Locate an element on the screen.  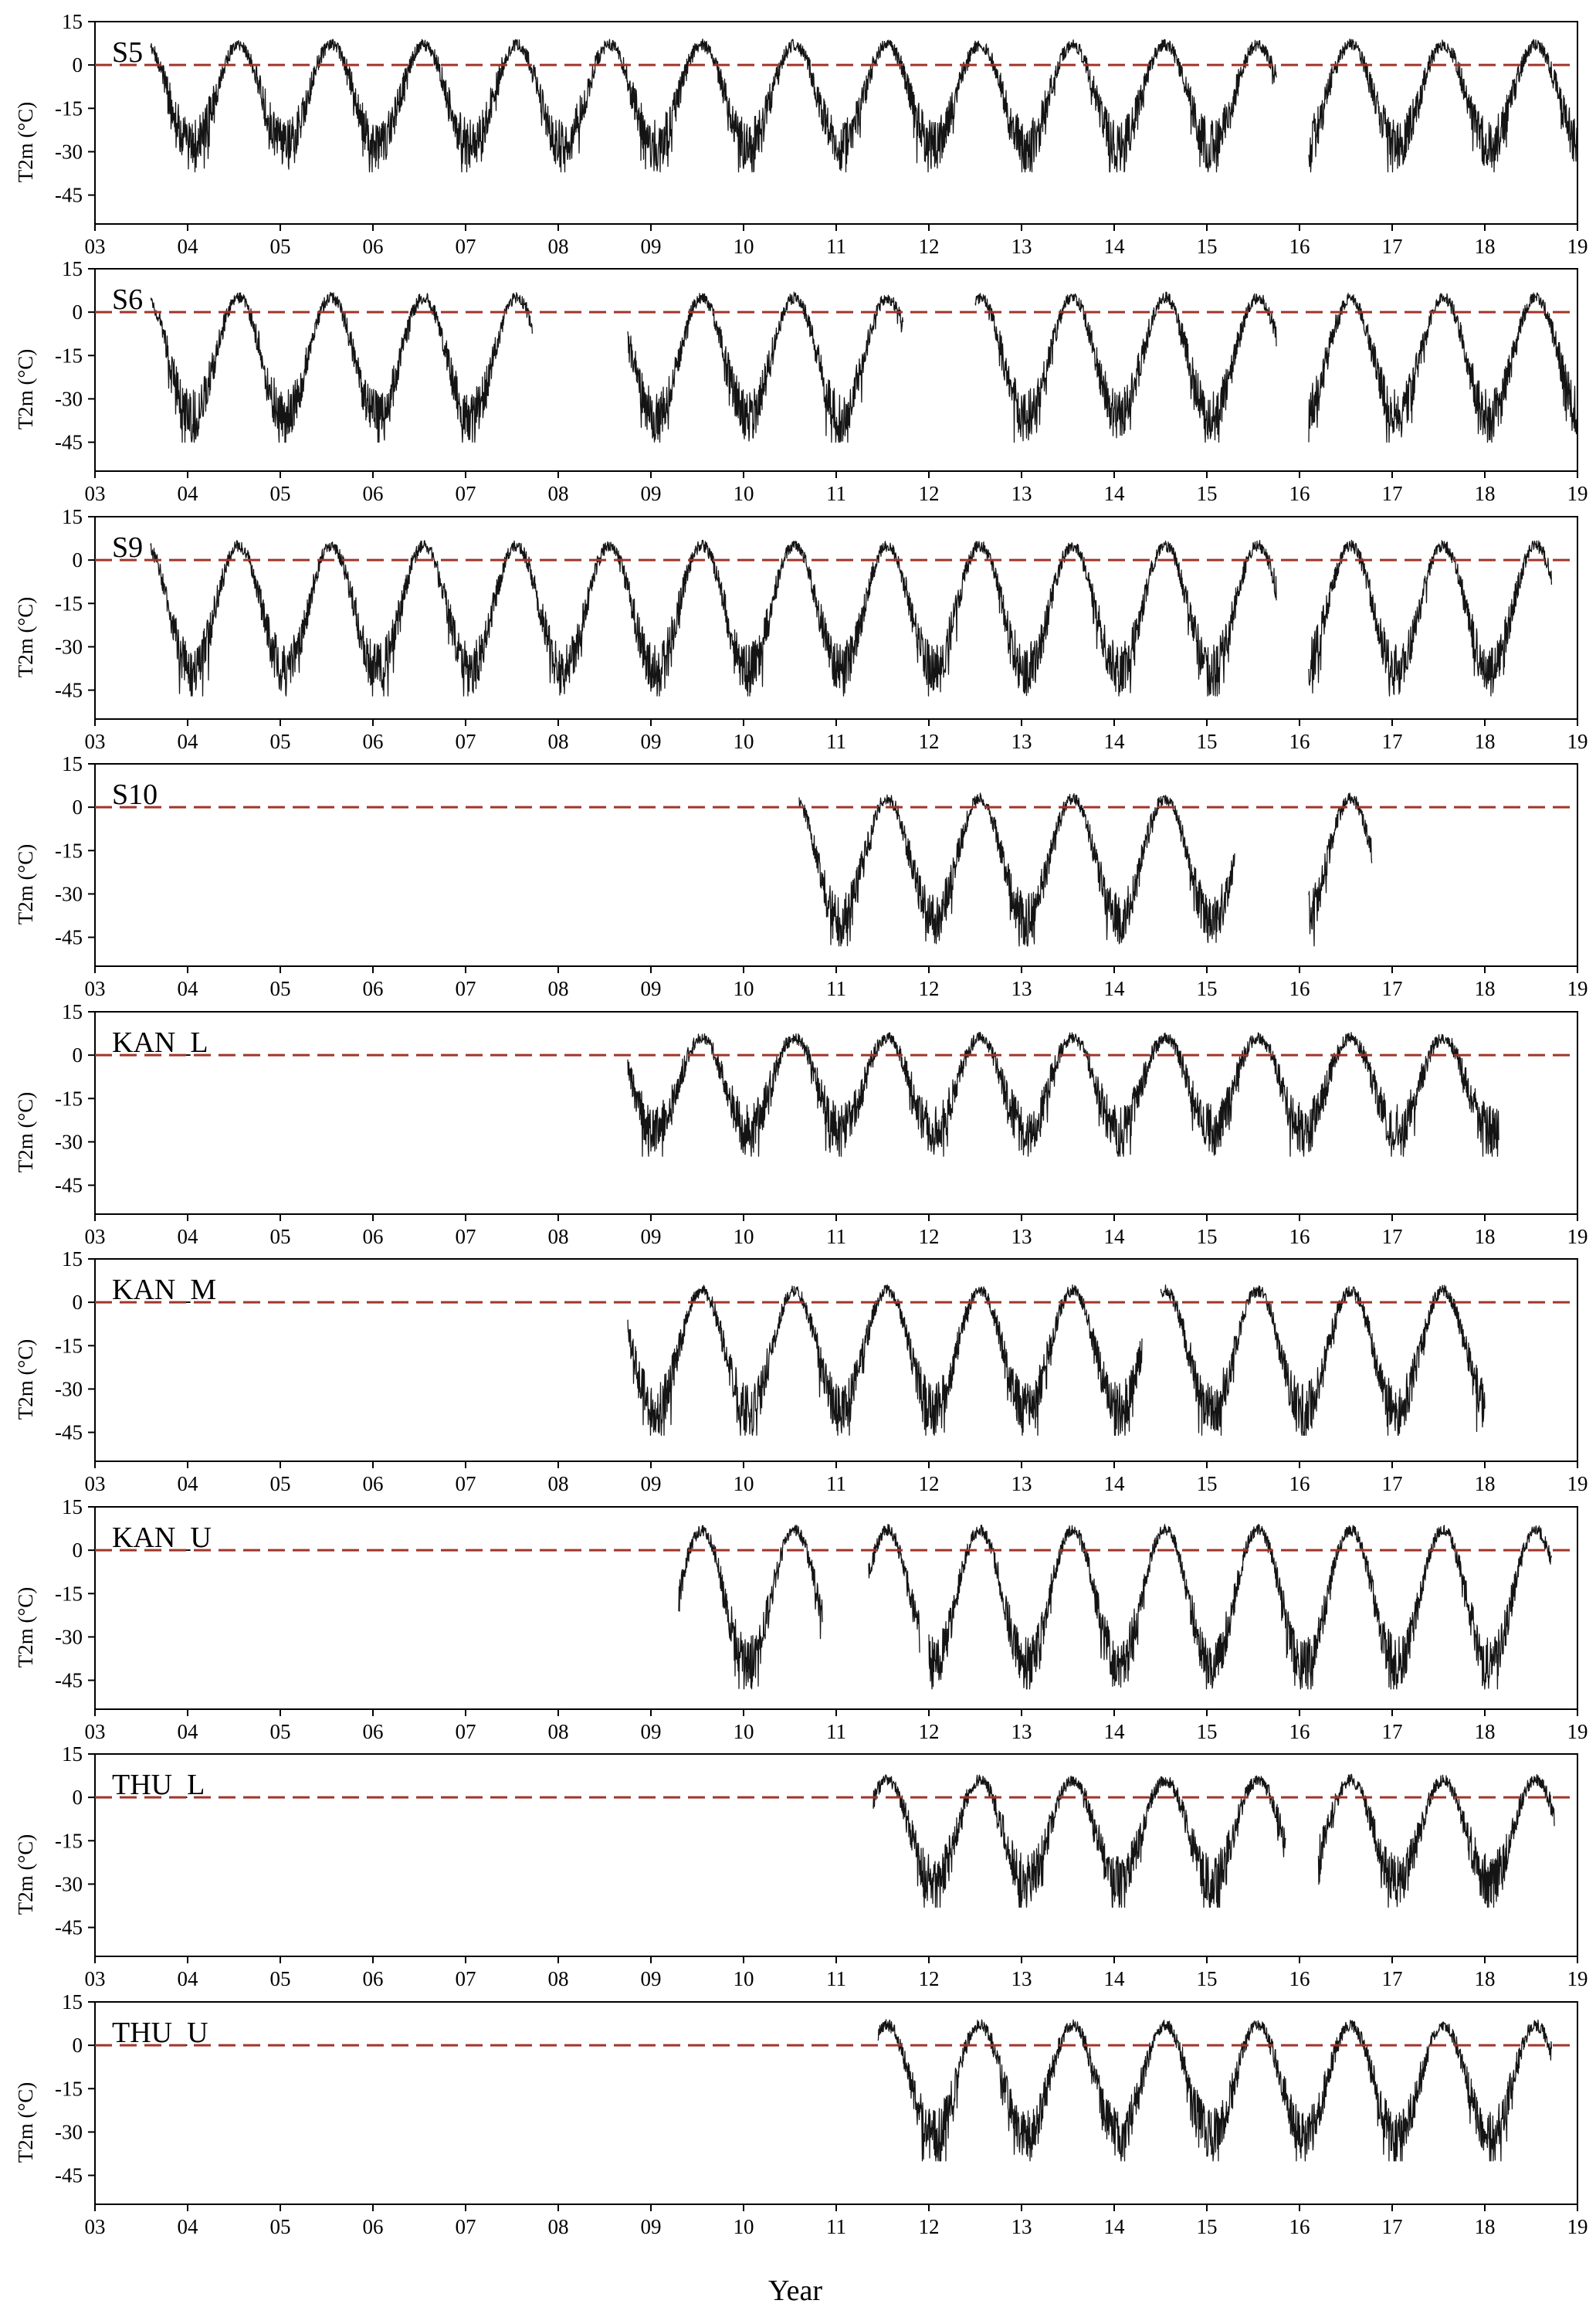
panel-frame is located at coordinates (836, 1608).